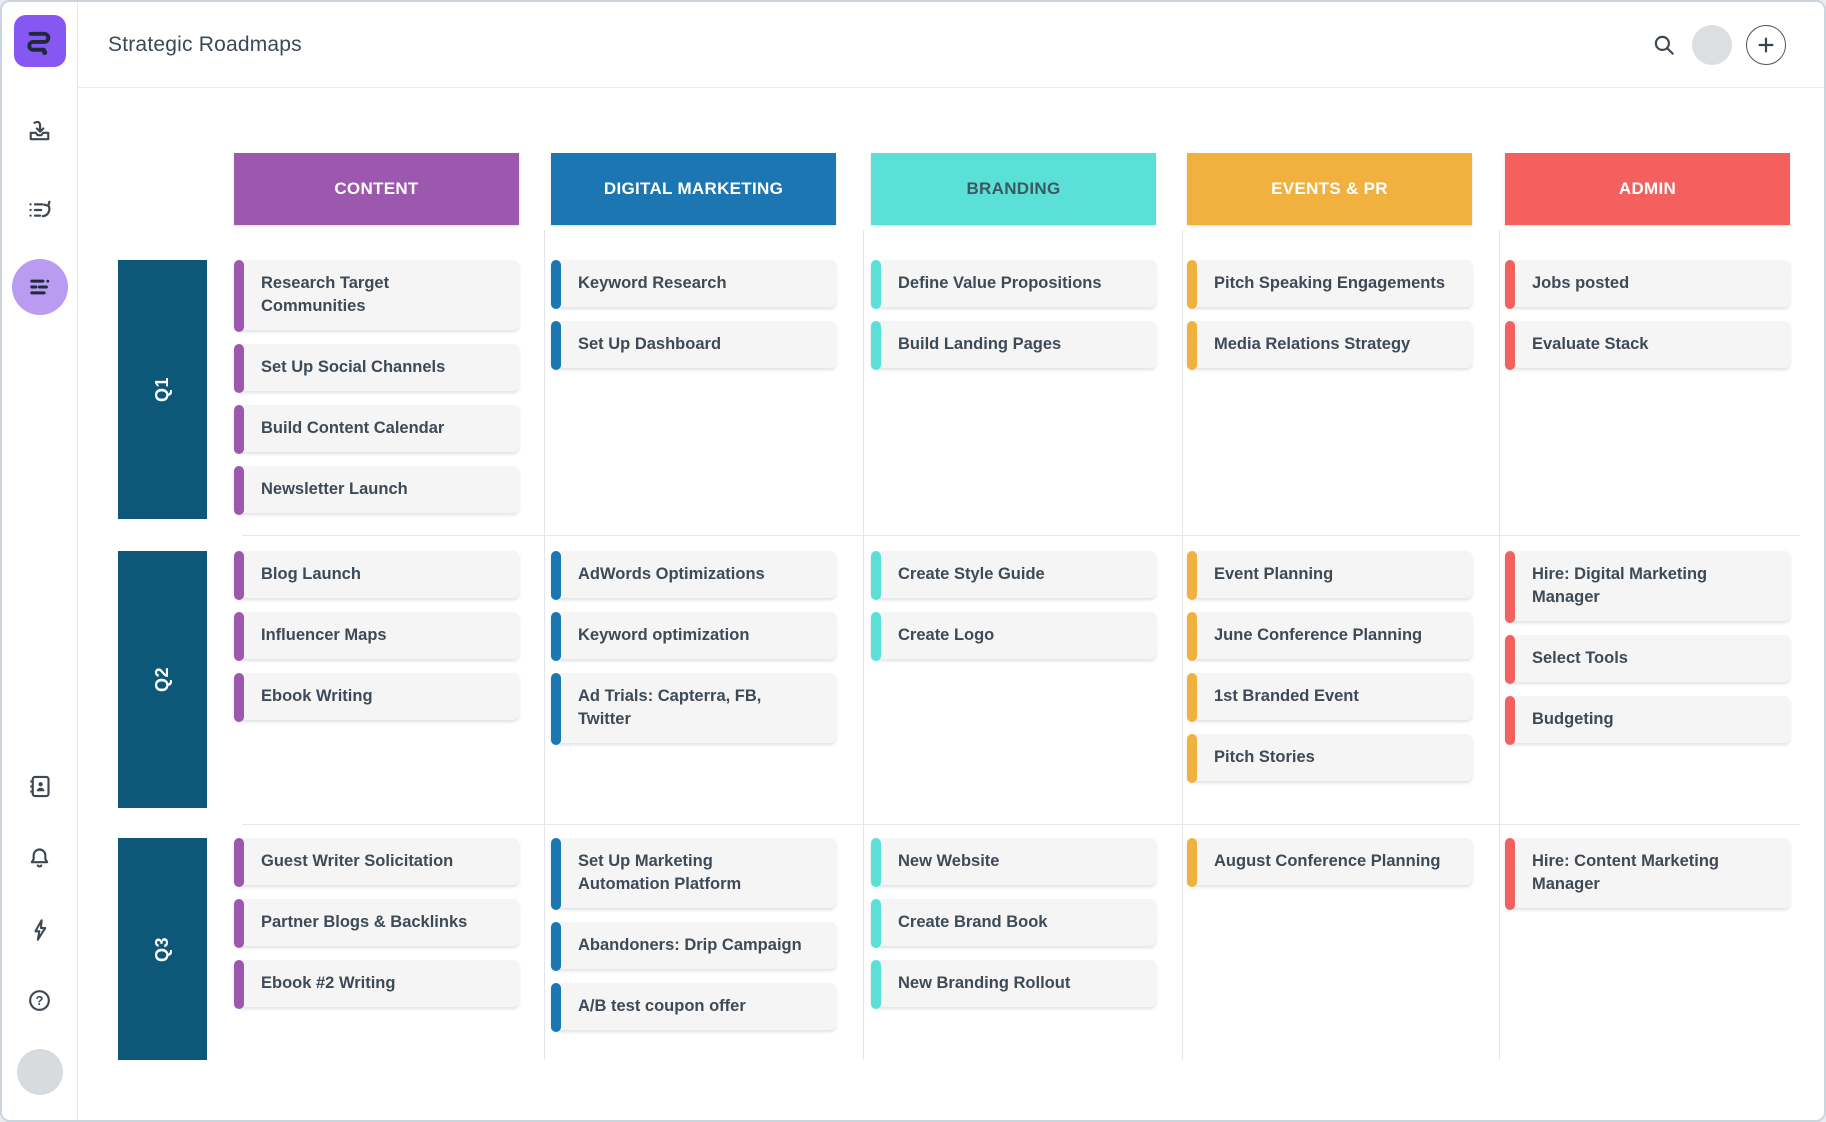 The width and height of the screenshot is (1826, 1122). I want to click on card-title: Select Tools, so click(1580, 658).